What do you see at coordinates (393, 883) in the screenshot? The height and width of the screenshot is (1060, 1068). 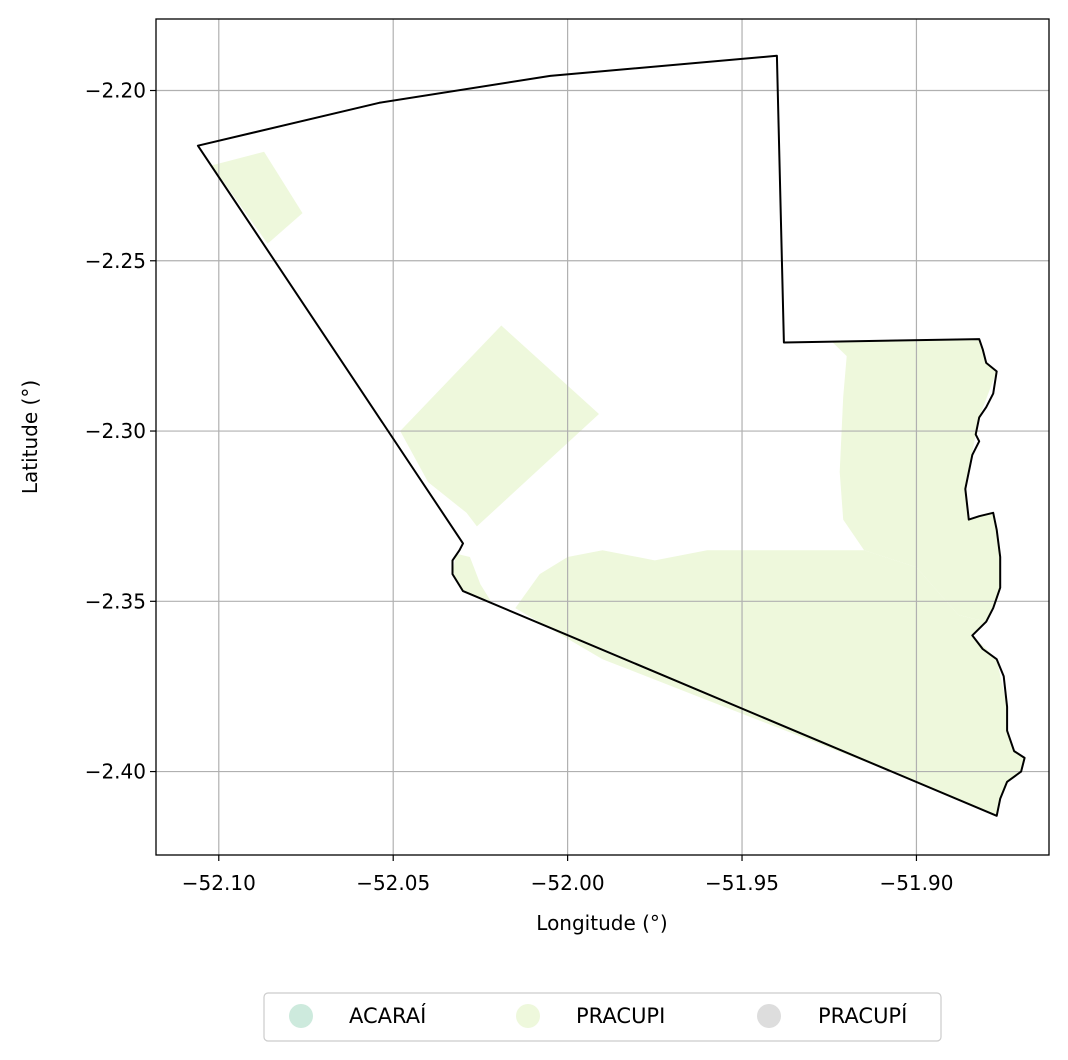 I see `x-tick-label-1: −52.05` at bounding box center [393, 883].